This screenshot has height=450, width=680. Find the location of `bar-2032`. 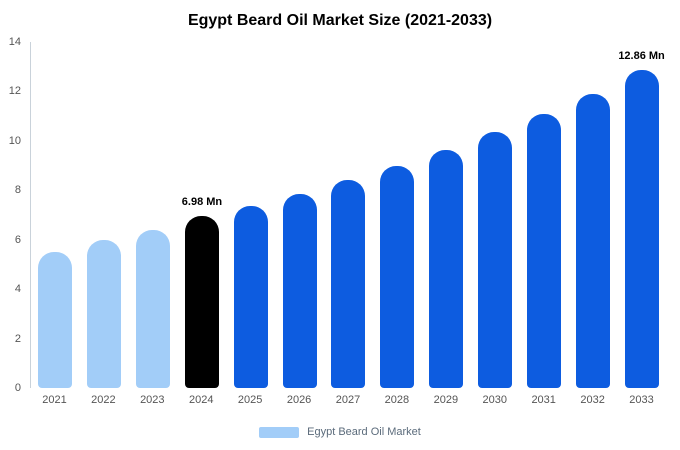

bar-2032 is located at coordinates (592, 240).